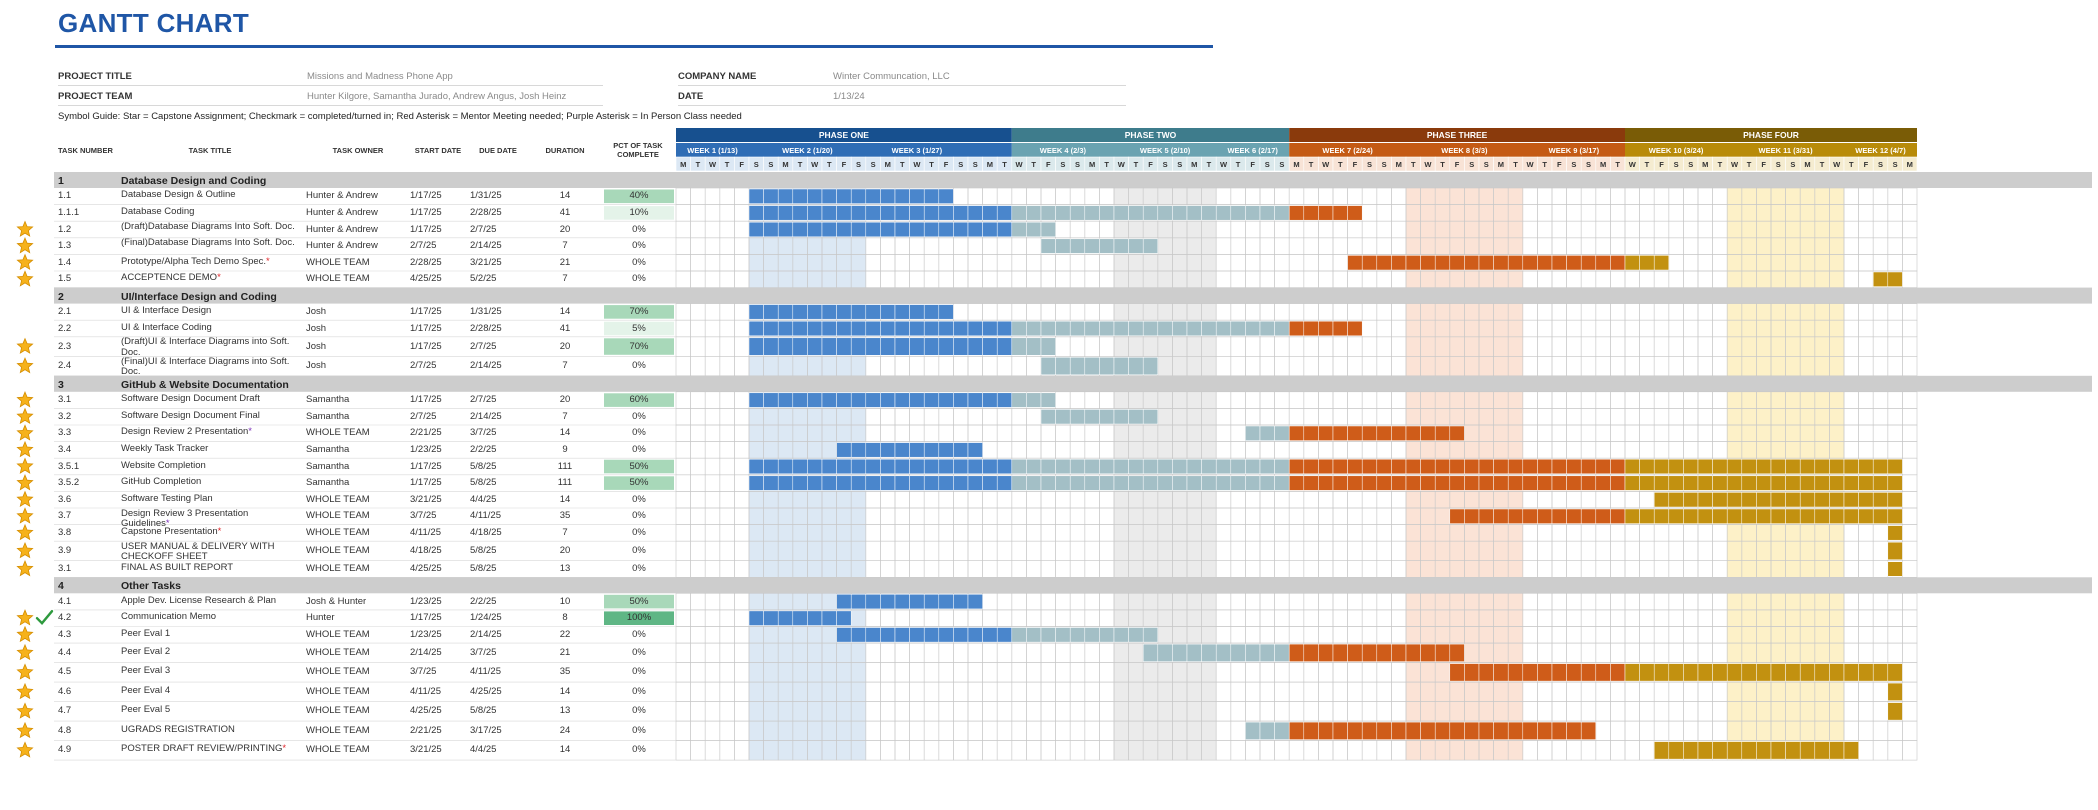  I want to click on task-number: 3.8, so click(65, 532).